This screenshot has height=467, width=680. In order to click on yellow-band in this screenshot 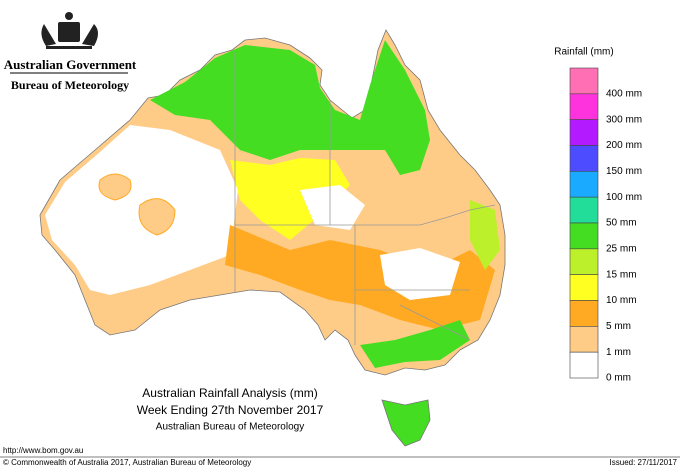, I will do `click(290, 199)`.